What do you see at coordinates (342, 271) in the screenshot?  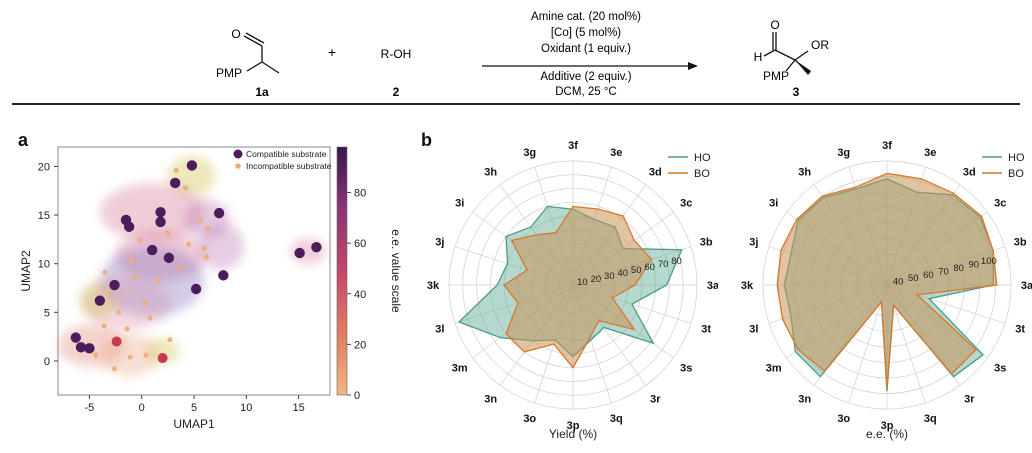 I see `colorbar` at bounding box center [342, 271].